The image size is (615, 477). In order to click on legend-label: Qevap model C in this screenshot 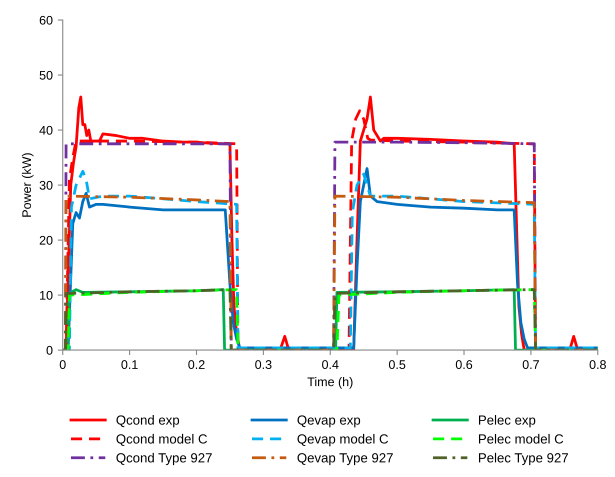, I will do `click(342, 440)`.